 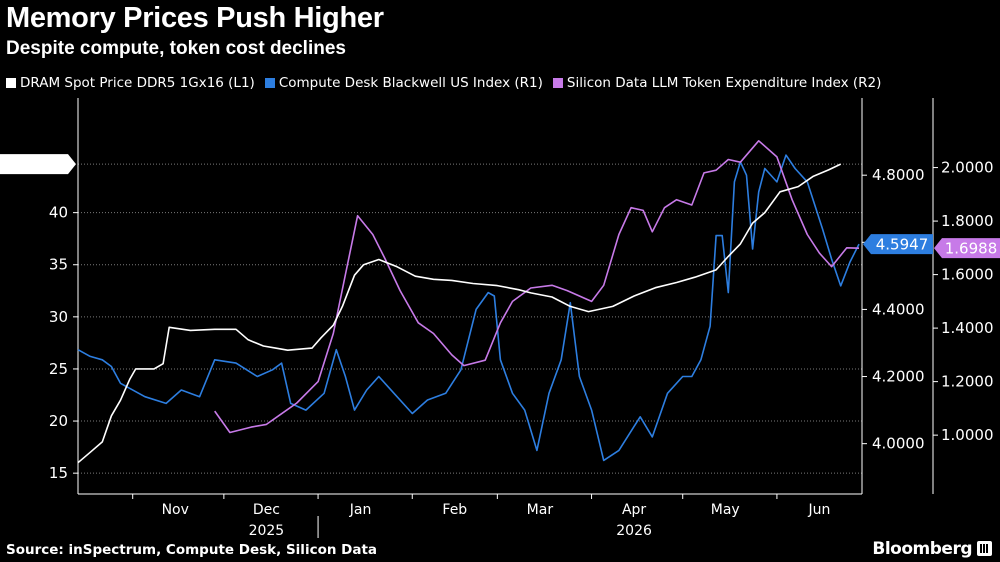 I want to click on year-label-0: 2025, so click(x=267, y=531).